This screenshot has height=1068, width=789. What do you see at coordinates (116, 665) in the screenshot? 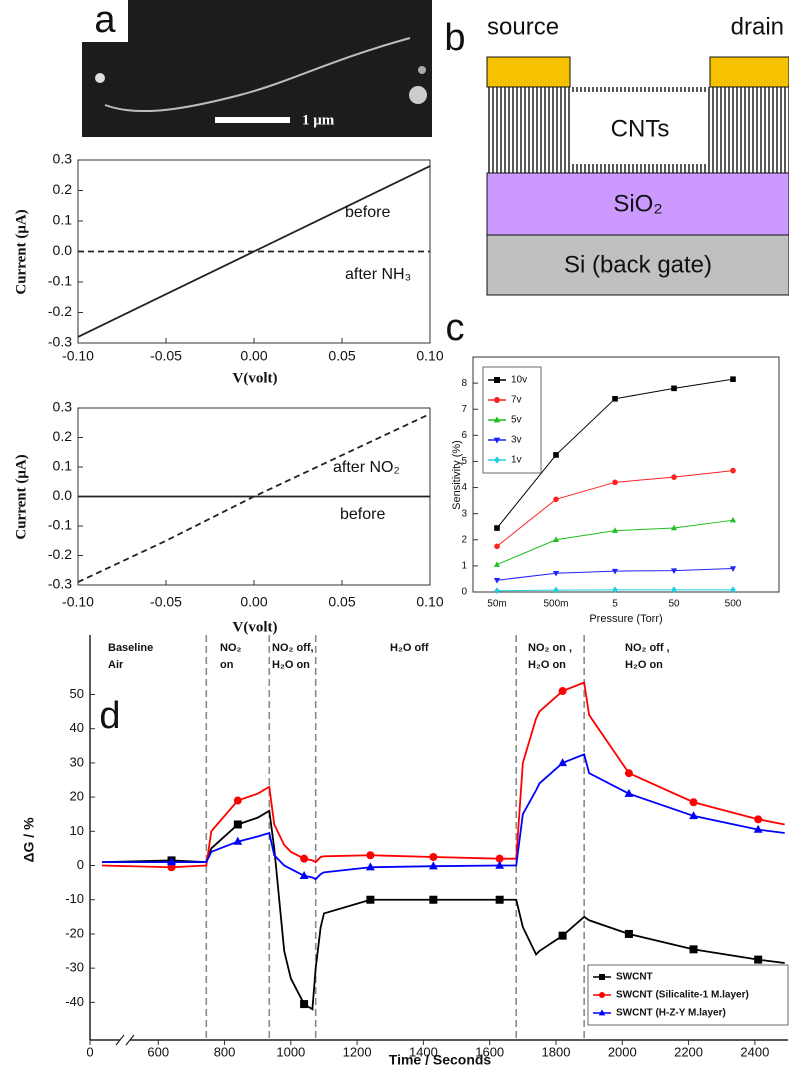
I see `phase-label: Air` at bounding box center [116, 665].